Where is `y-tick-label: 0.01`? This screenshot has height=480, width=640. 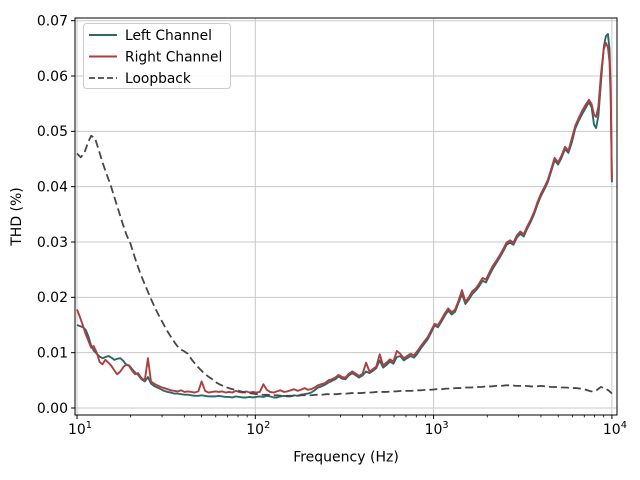 y-tick-label: 0.01 is located at coordinates (52, 353).